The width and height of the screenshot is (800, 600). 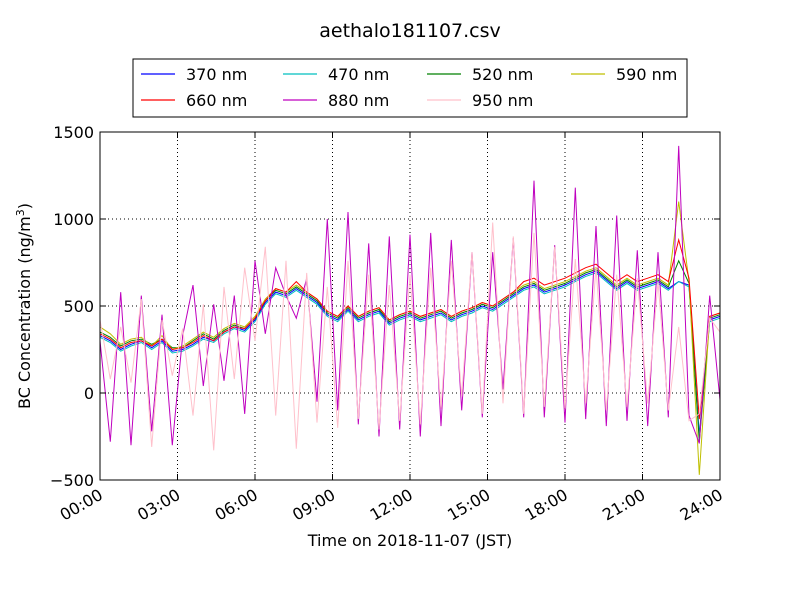 I want to click on x-tick-label: 00:00, so click(x=81, y=505).